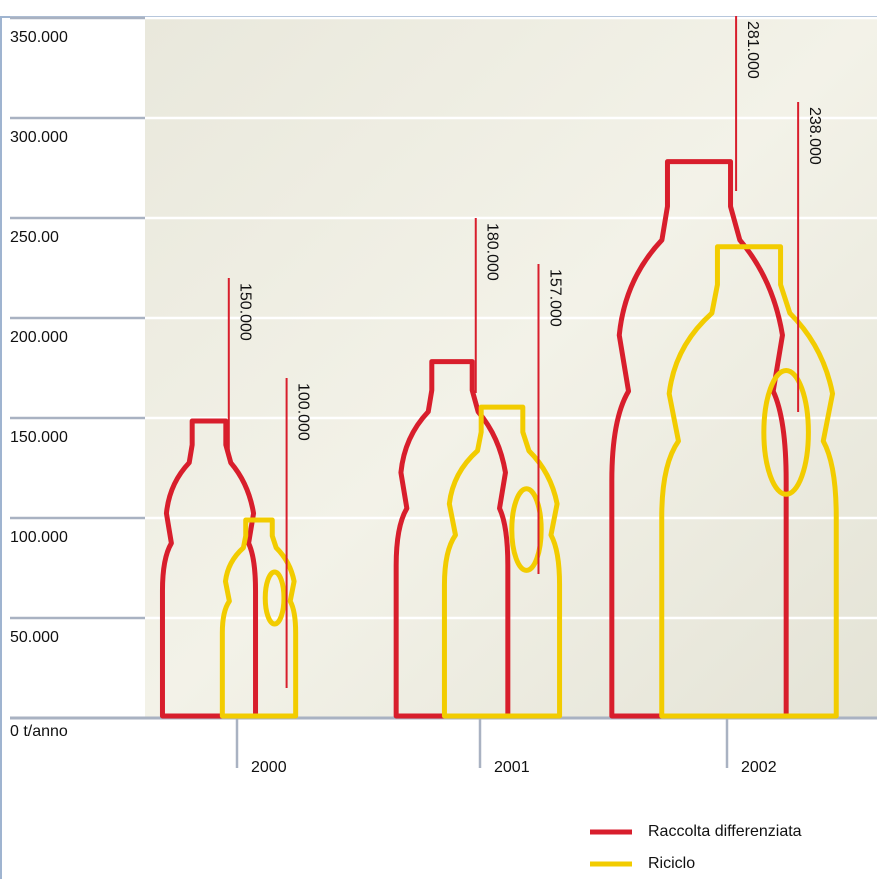  Describe the element at coordinates (752, 50) in the screenshot. I see `value-label: 281.000` at that location.